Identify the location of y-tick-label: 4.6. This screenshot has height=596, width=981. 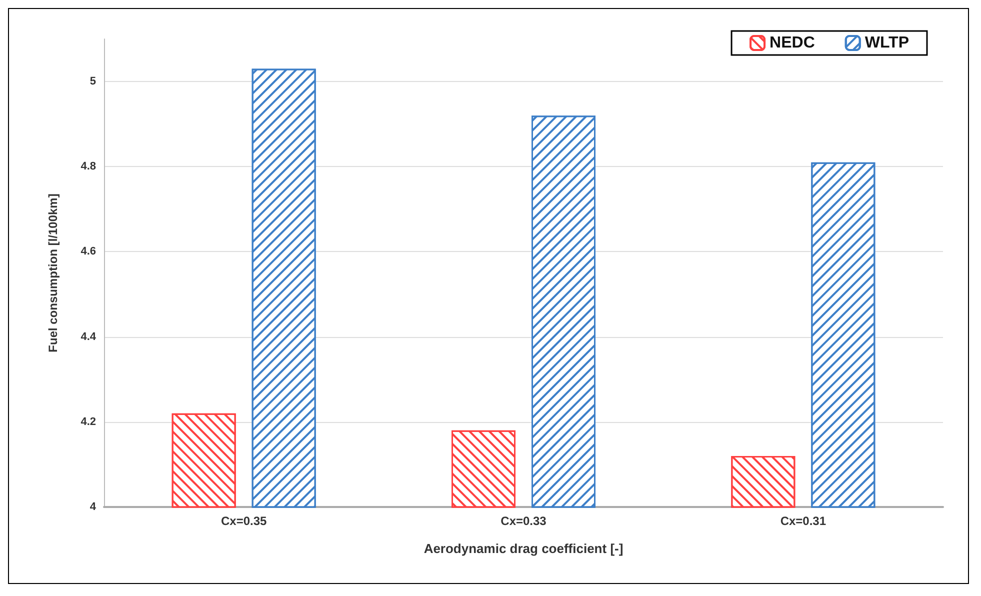
(88, 252).